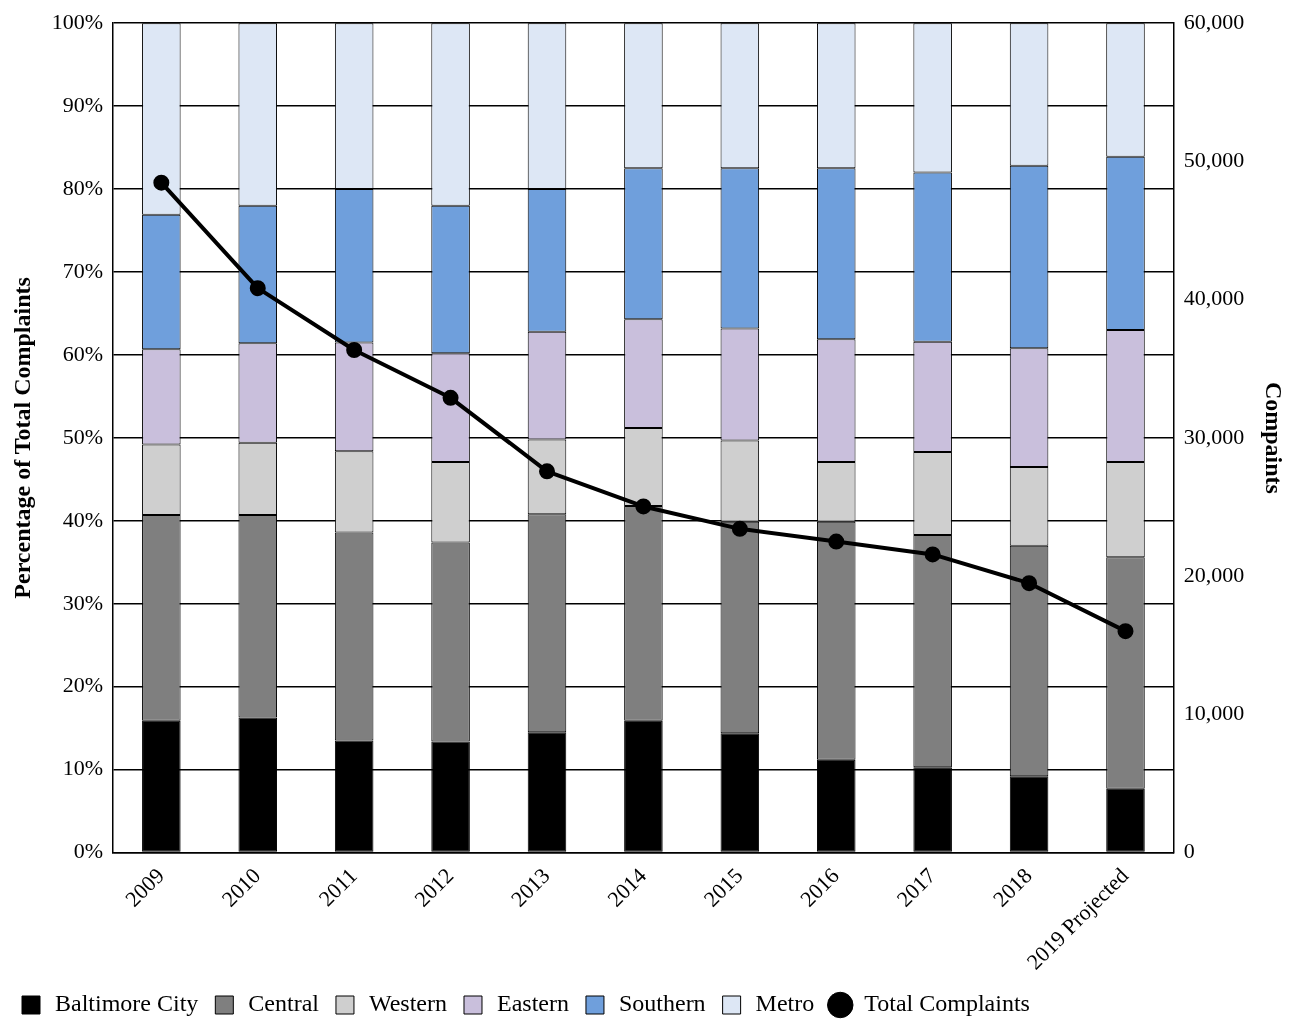 Image resolution: width=1301 pixels, height=1032 pixels. Describe the element at coordinates (408, 1003) in the screenshot. I see `legend-label: Western` at that location.